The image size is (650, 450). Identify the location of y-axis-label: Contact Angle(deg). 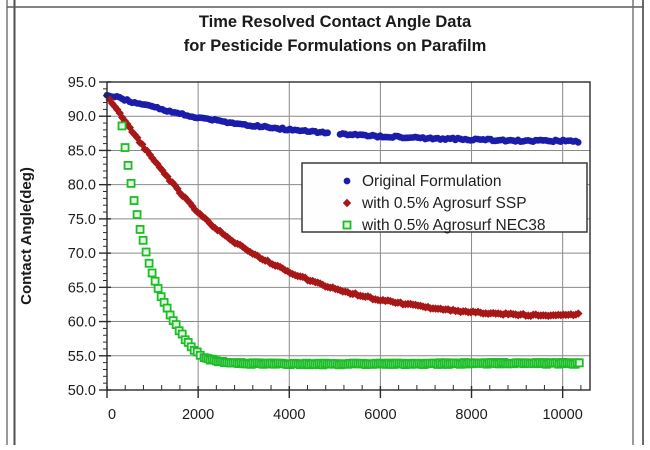
(26, 236).